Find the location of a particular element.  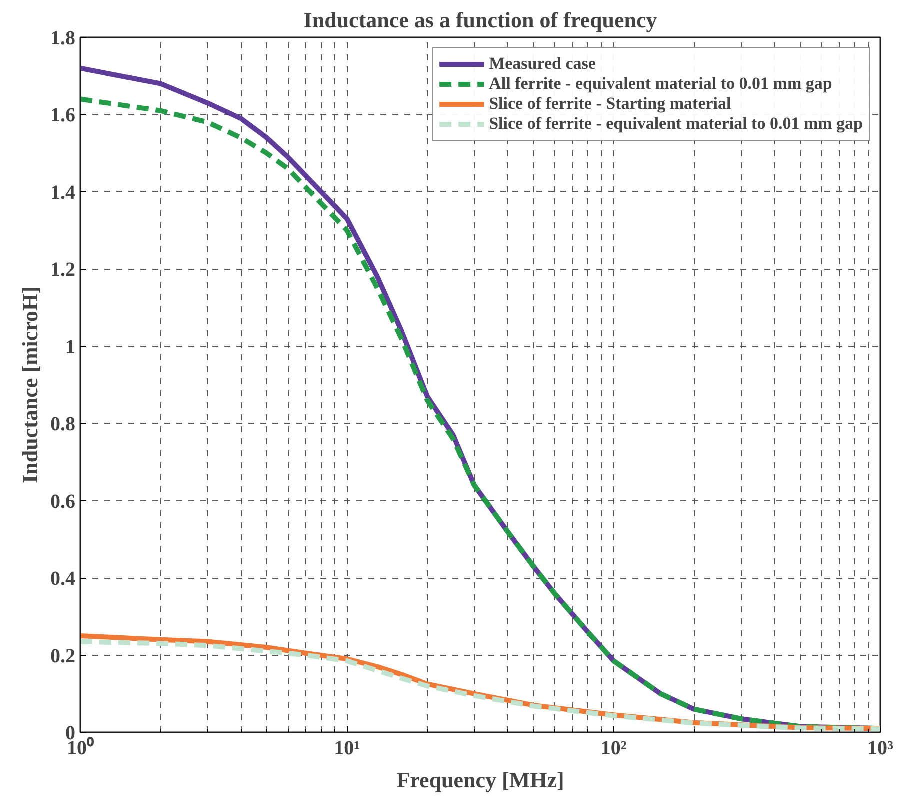

y-tick-label: 0.8 is located at coordinates (63, 425).